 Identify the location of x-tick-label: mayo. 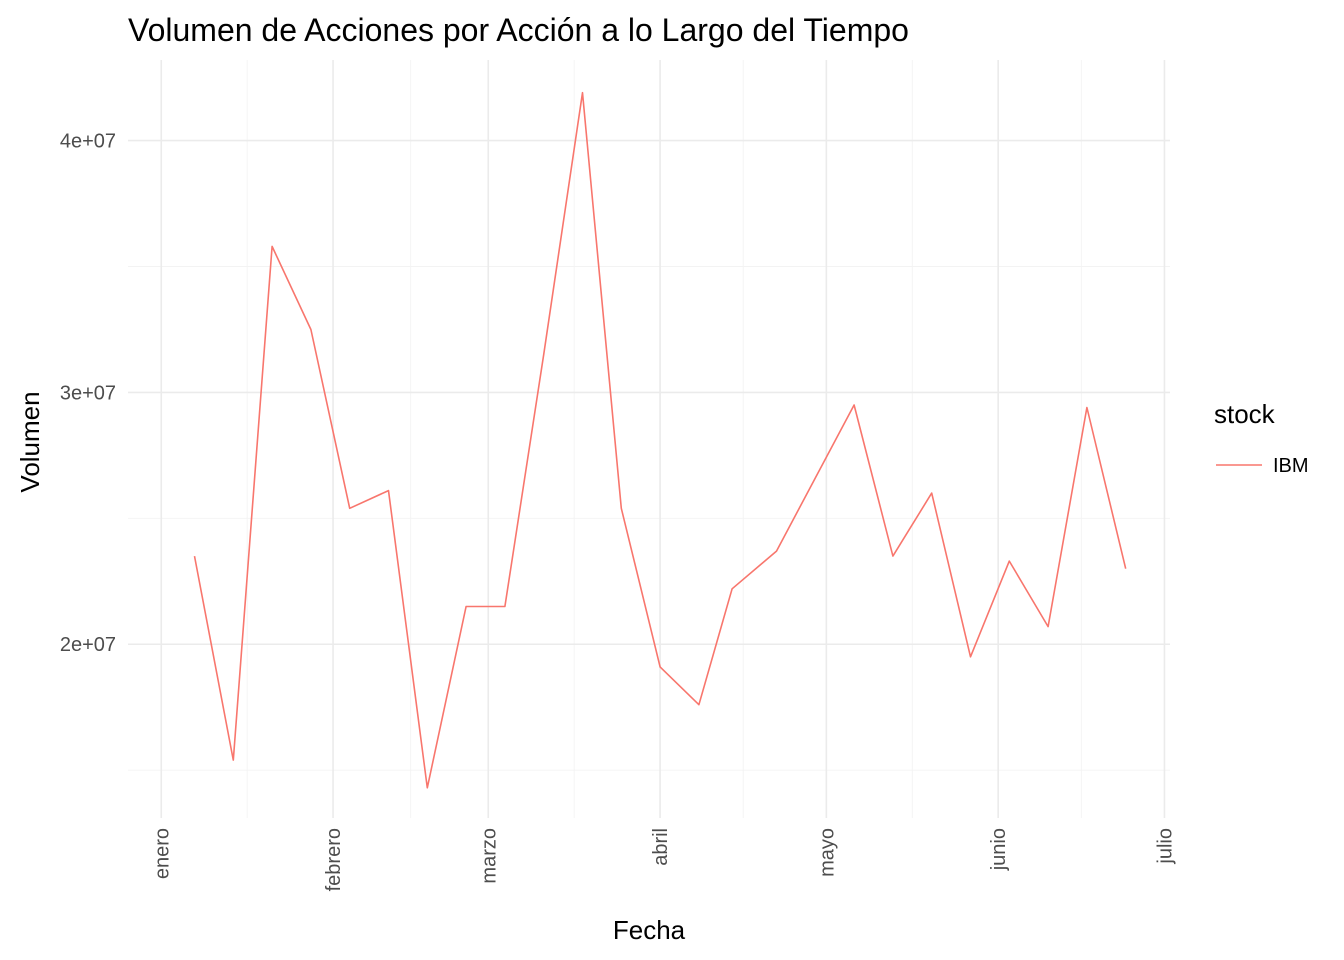
(827, 852).